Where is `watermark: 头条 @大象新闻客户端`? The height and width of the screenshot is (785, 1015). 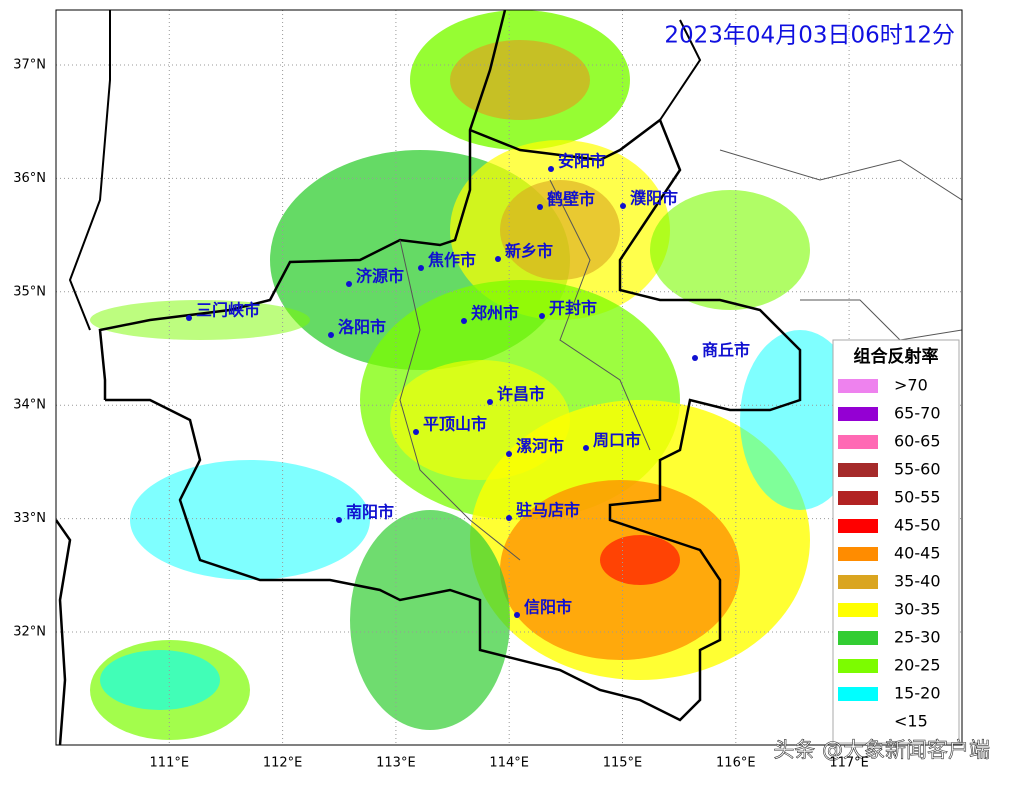
watermark: 头条 @大象新闻客户端 is located at coordinates (881, 750).